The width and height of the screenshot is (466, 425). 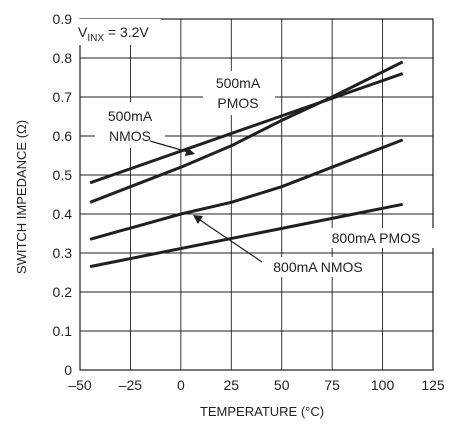 I want to click on annot-800ma-nmos: 800mA NMOS, so click(x=317, y=267).